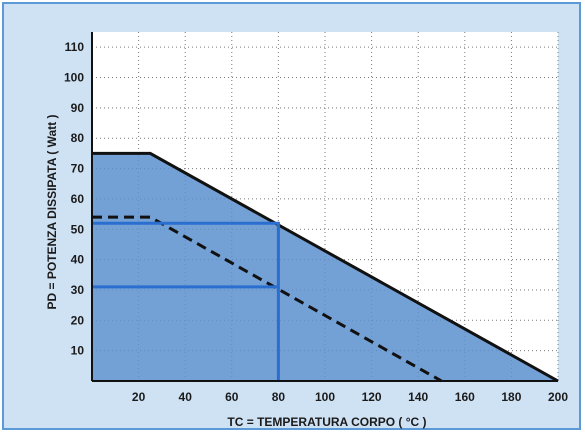 This screenshot has height=434, width=585. What do you see at coordinates (511, 397) in the screenshot?
I see `x-tick-label: 180` at bounding box center [511, 397].